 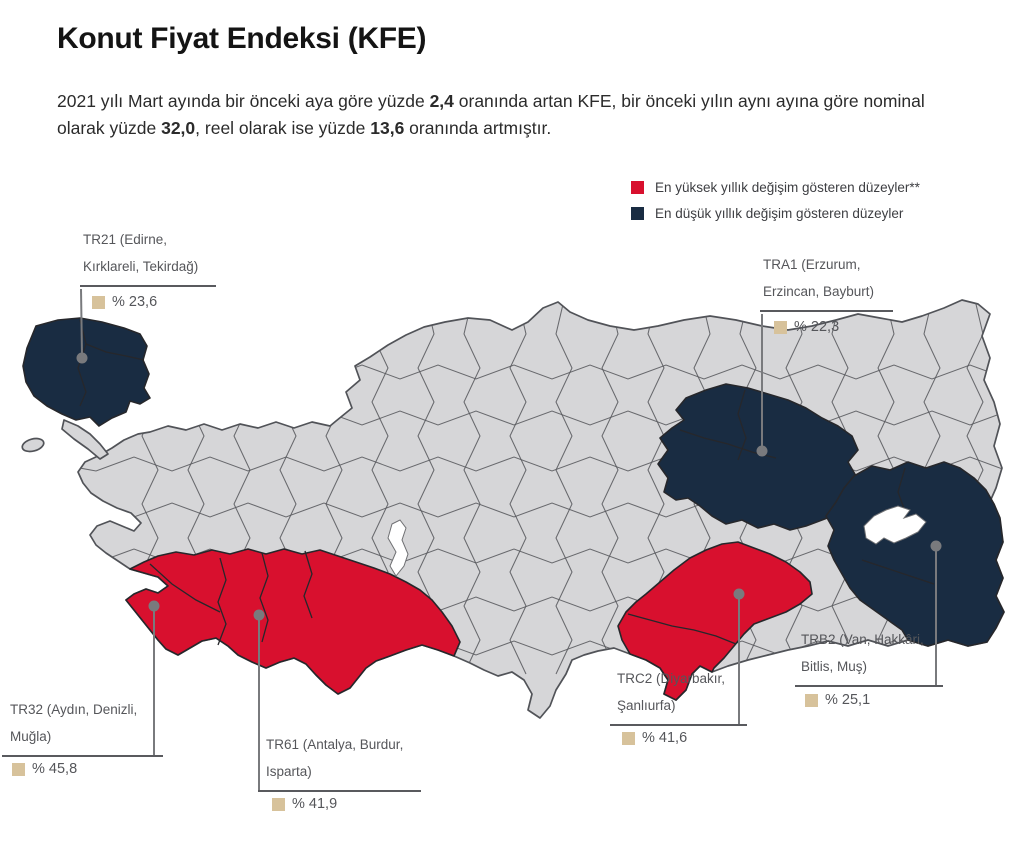 I want to click on region-code-line: TR21 (Edirne,, so click(x=125, y=239).